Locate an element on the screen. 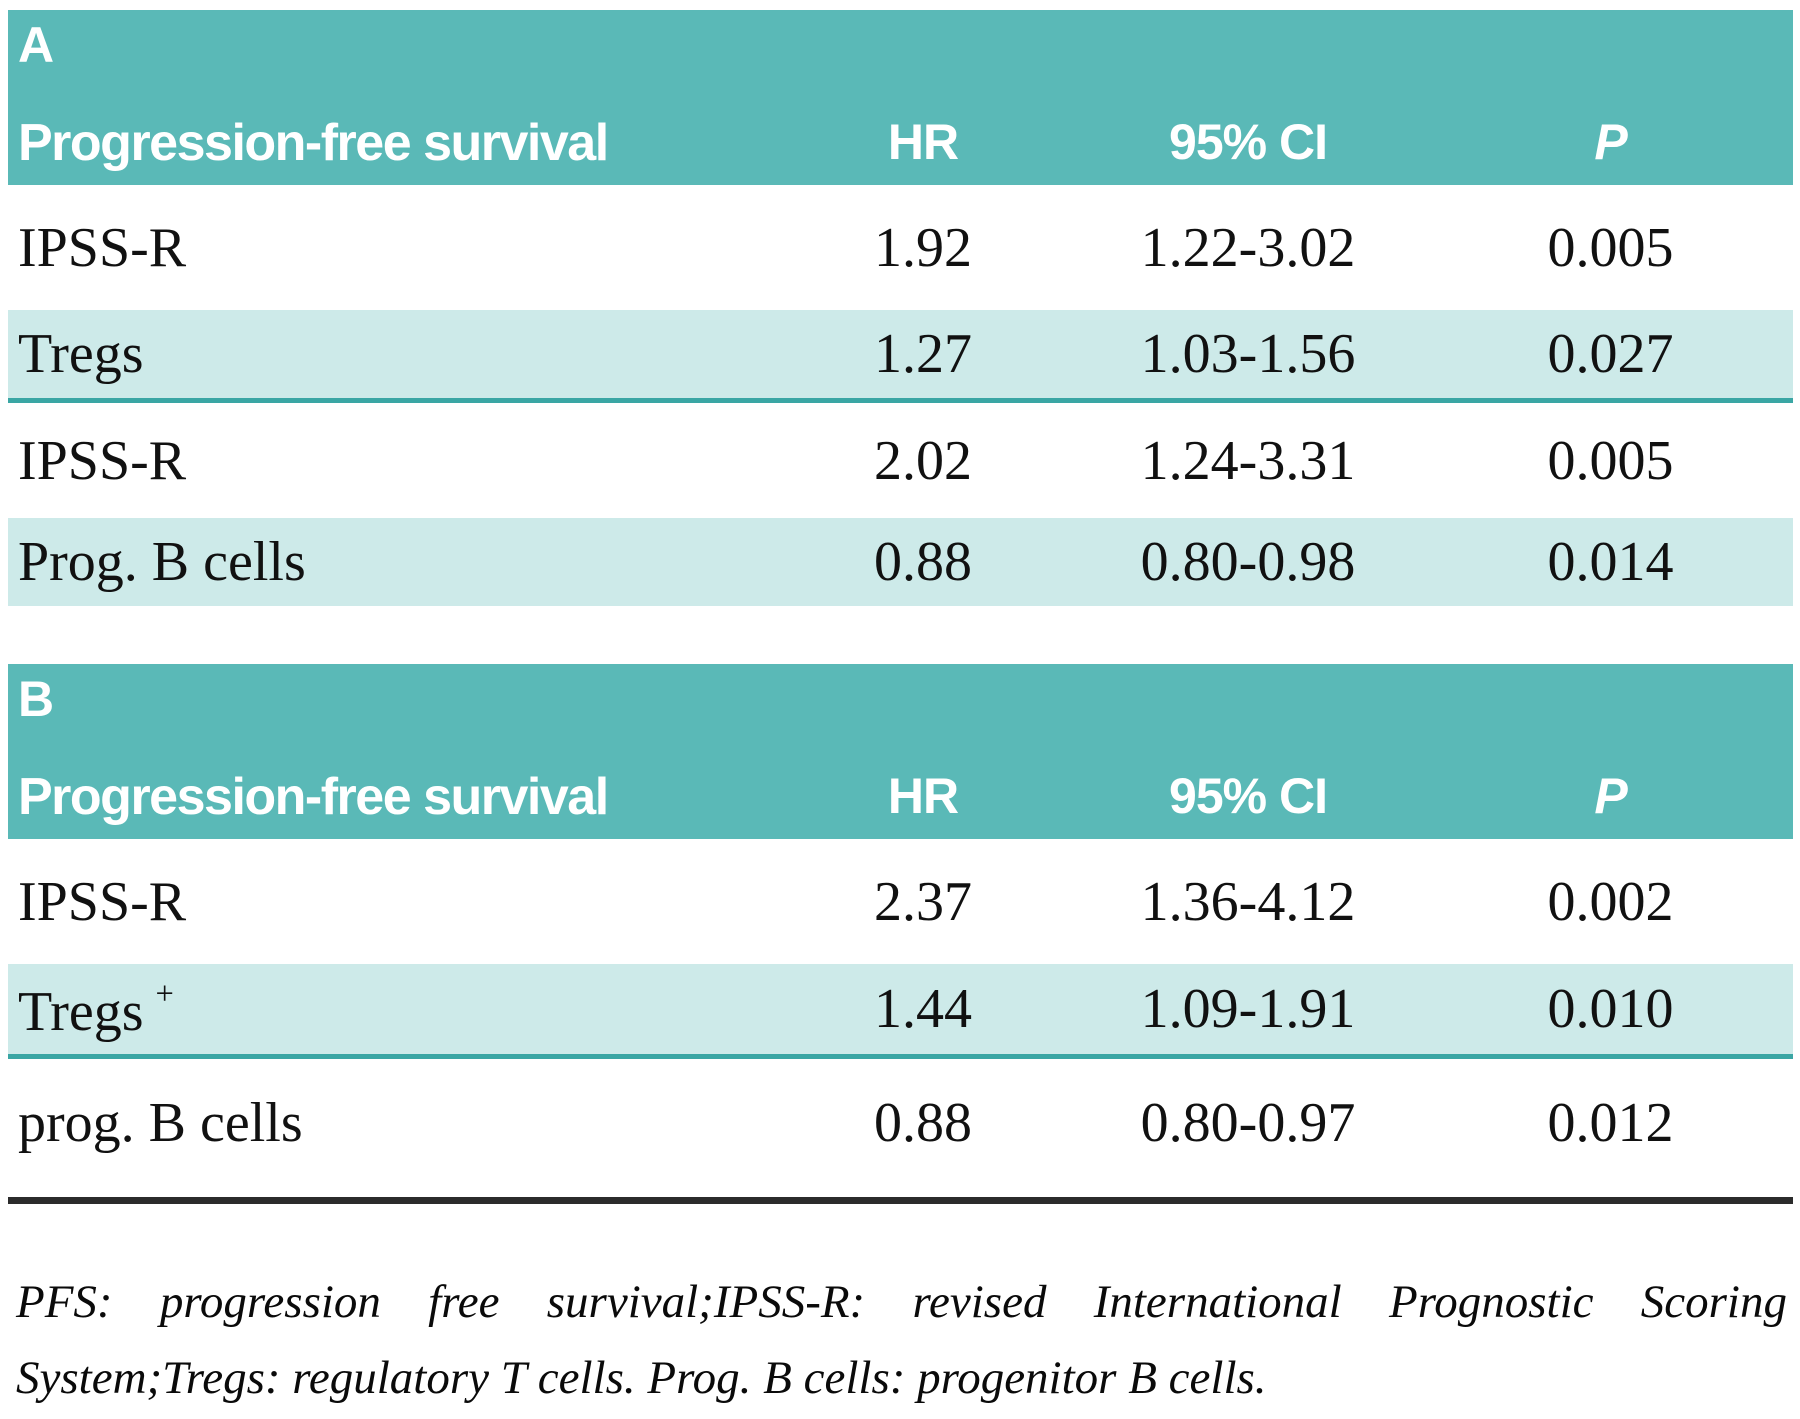 The width and height of the screenshot is (1800, 1419). ci-value: 1.22-3.02 is located at coordinates (1248, 247).